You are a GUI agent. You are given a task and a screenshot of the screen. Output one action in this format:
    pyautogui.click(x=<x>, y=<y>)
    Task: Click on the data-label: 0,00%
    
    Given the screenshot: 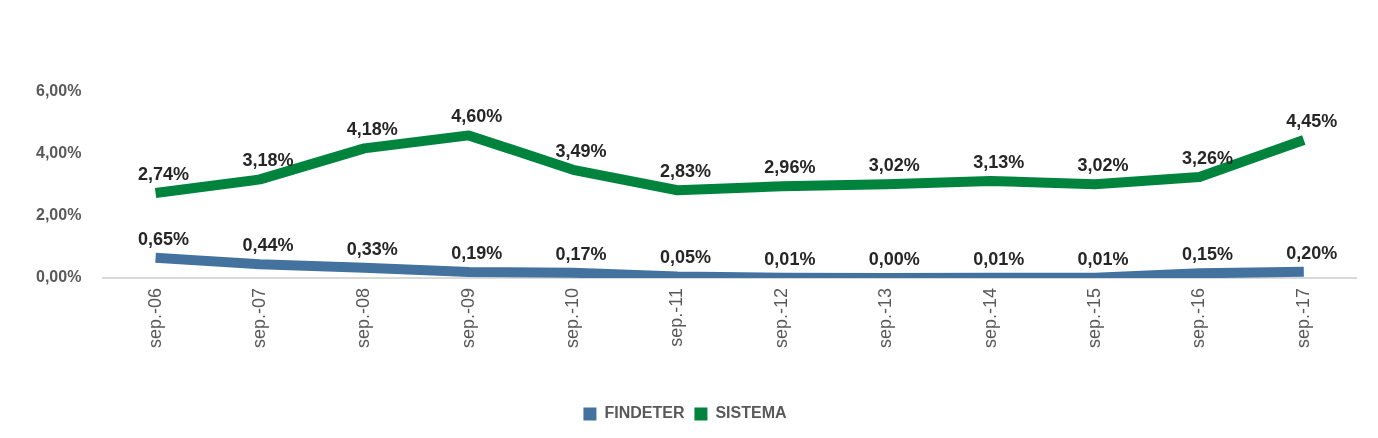 What is the action you would take?
    pyautogui.click(x=894, y=258)
    